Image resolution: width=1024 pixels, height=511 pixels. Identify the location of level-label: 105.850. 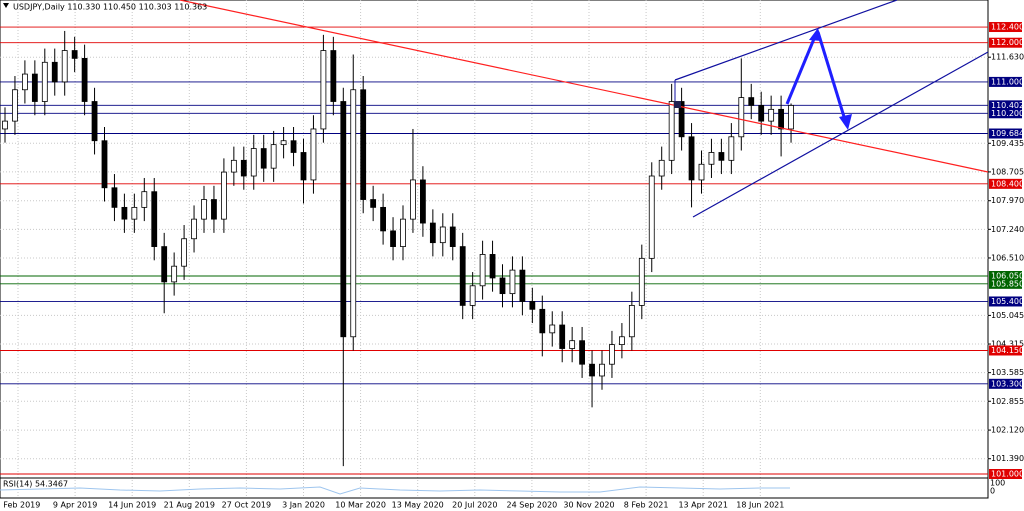
(1007, 283).